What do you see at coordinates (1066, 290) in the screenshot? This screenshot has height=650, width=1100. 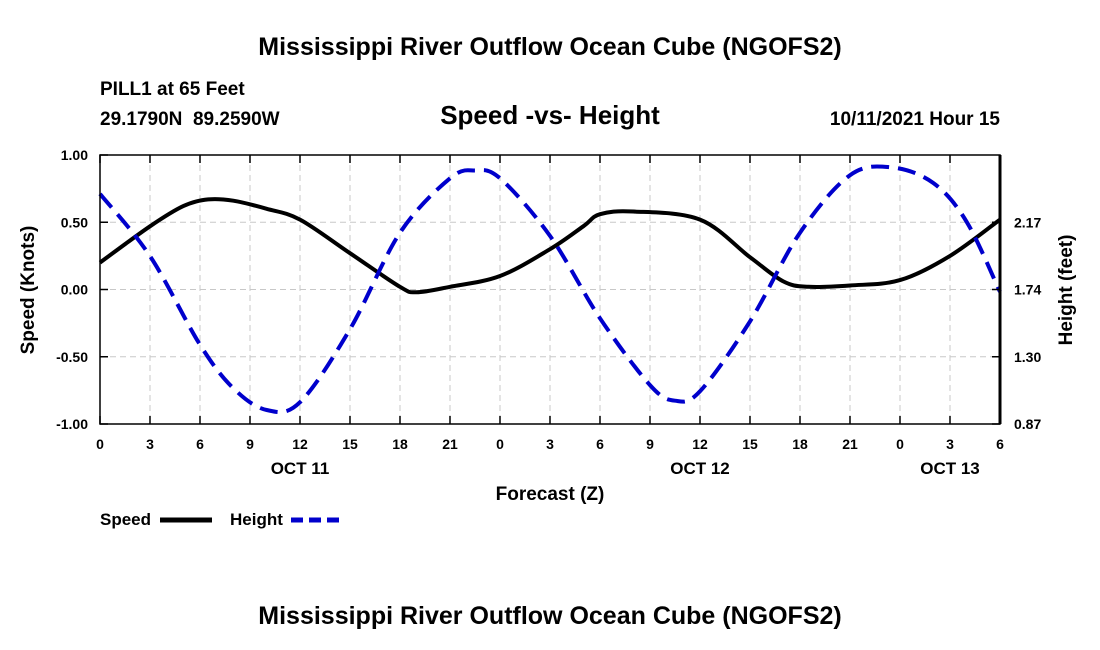 I see `y2-axis-title: Height (feet)` at bounding box center [1066, 290].